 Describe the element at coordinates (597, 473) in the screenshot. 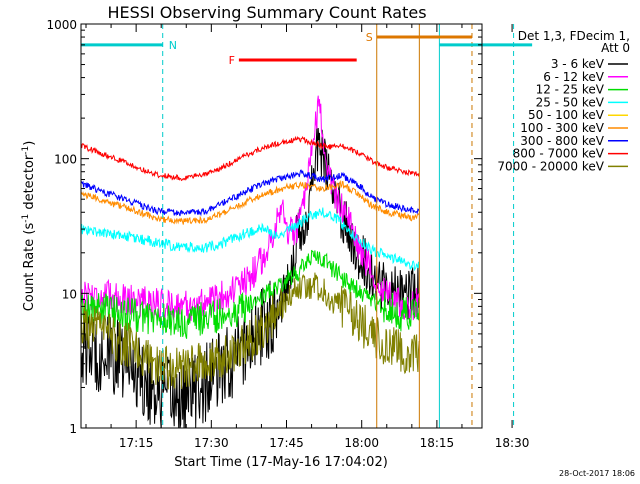

I see `footer-timestamp: 28-Oct-2017 18:06` at that location.